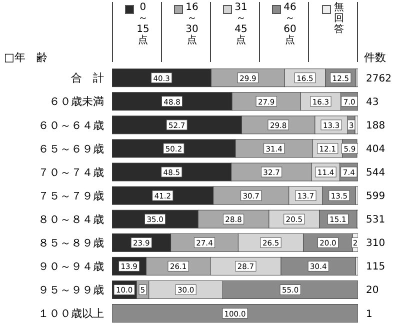 This screenshot has height=329, width=400. What do you see at coordinates (26, 57) in the screenshot?
I see `y-axis-title: □年 齢` at bounding box center [26, 57].